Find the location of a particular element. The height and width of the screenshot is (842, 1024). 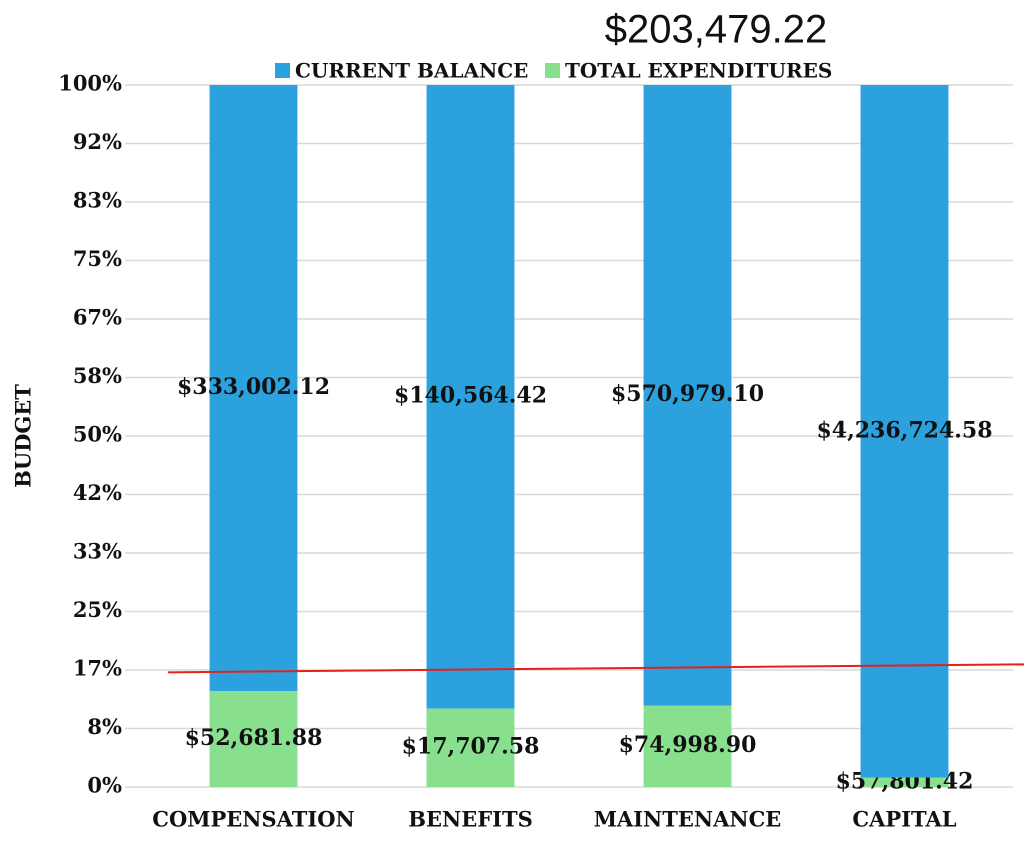

y-tick-label: 67% is located at coordinates (97, 316).